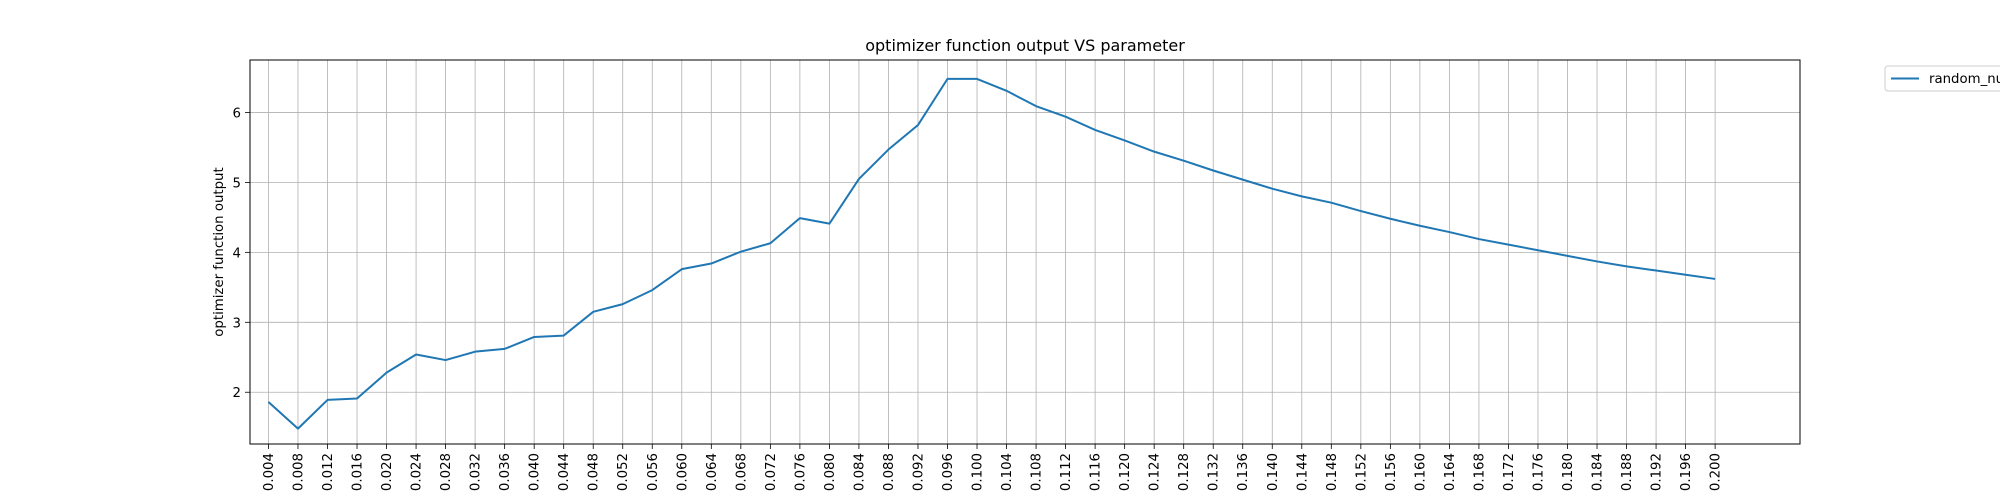 The height and width of the screenshot is (500, 2000). What do you see at coordinates (269, 472) in the screenshot?
I see `x-tick-label: 0.004` at bounding box center [269, 472].